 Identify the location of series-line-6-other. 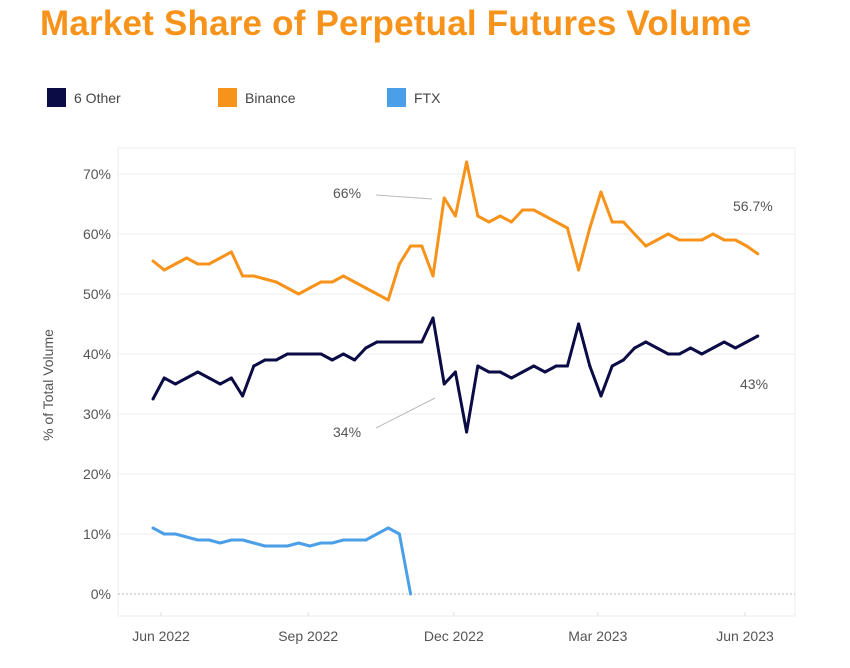
(455, 375).